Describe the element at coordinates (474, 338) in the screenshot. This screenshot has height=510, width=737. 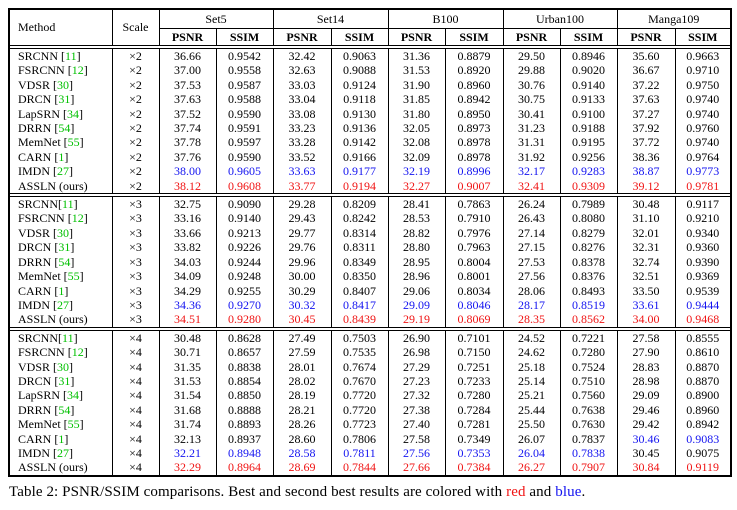
I see `ssim-value: 0.7101` at that location.